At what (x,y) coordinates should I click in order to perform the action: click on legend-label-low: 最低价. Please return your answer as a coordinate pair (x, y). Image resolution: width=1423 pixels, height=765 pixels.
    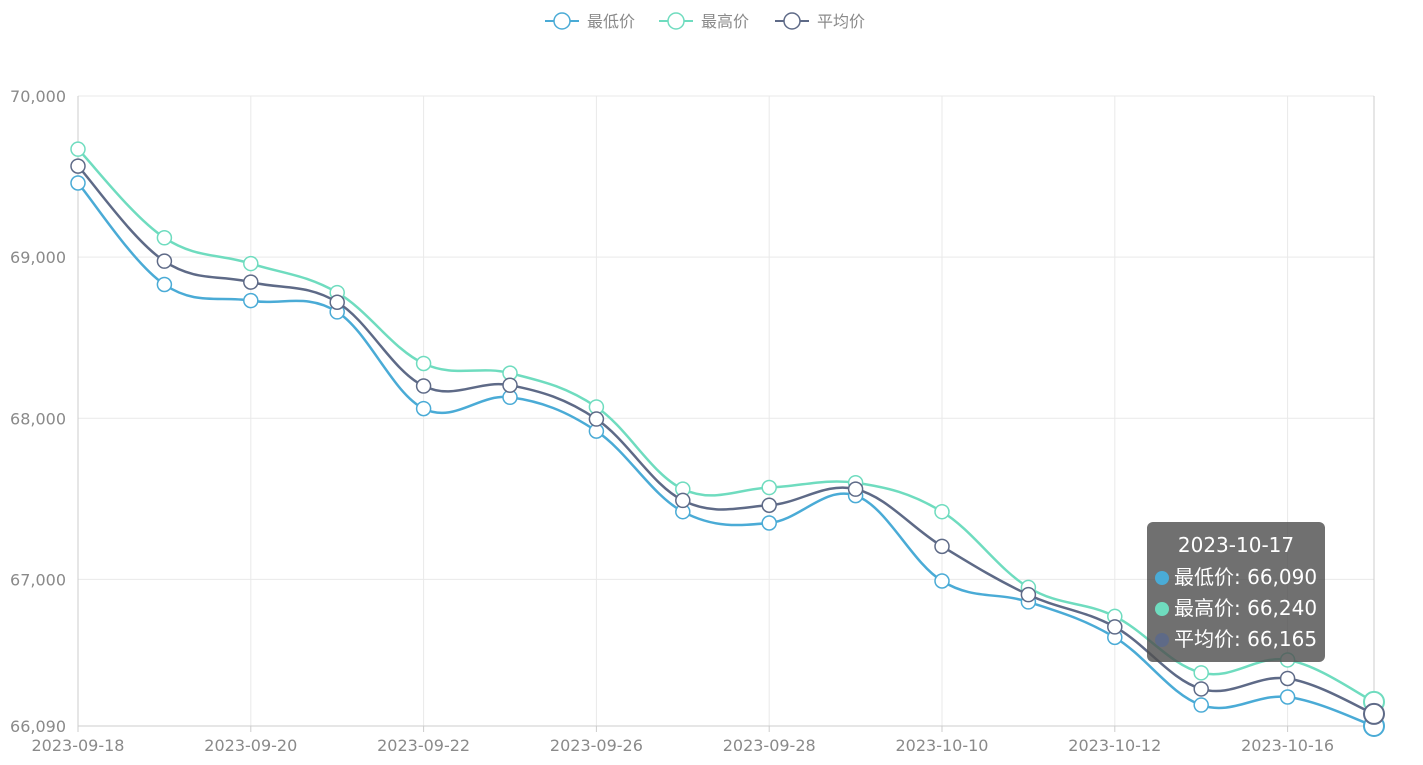
    Looking at the image, I should click on (611, 21).